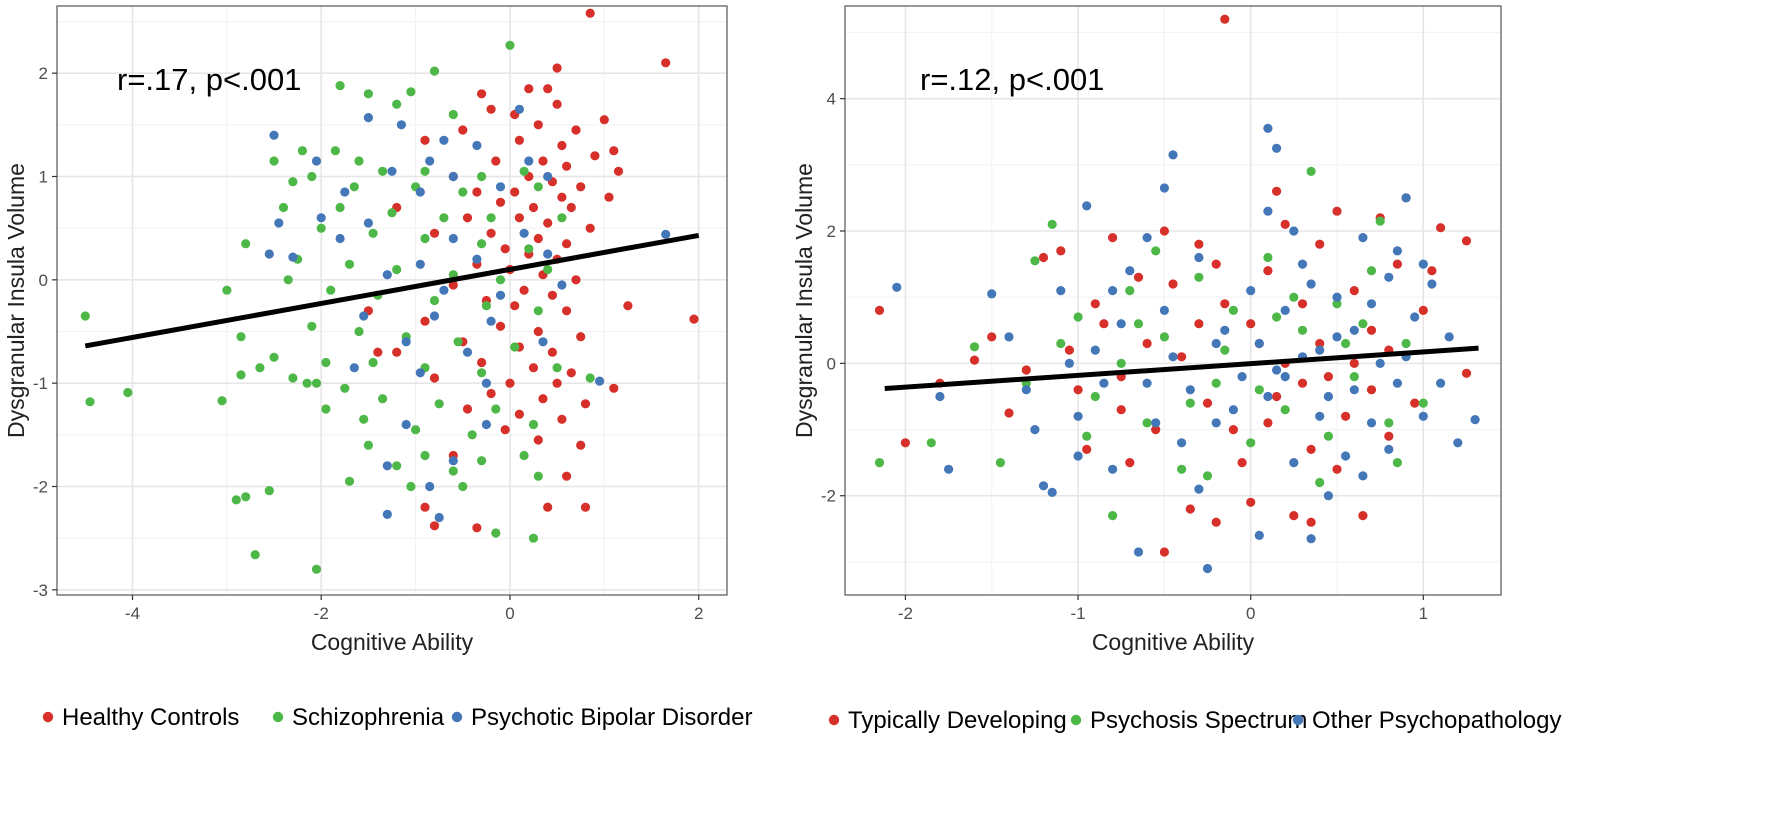 Image resolution: width=1789 pixels, height=836 pixels. Describe the element at coordinates (392, 642) in the screenshot. I see `x-axis-title: Cognitive Ability` at that location.